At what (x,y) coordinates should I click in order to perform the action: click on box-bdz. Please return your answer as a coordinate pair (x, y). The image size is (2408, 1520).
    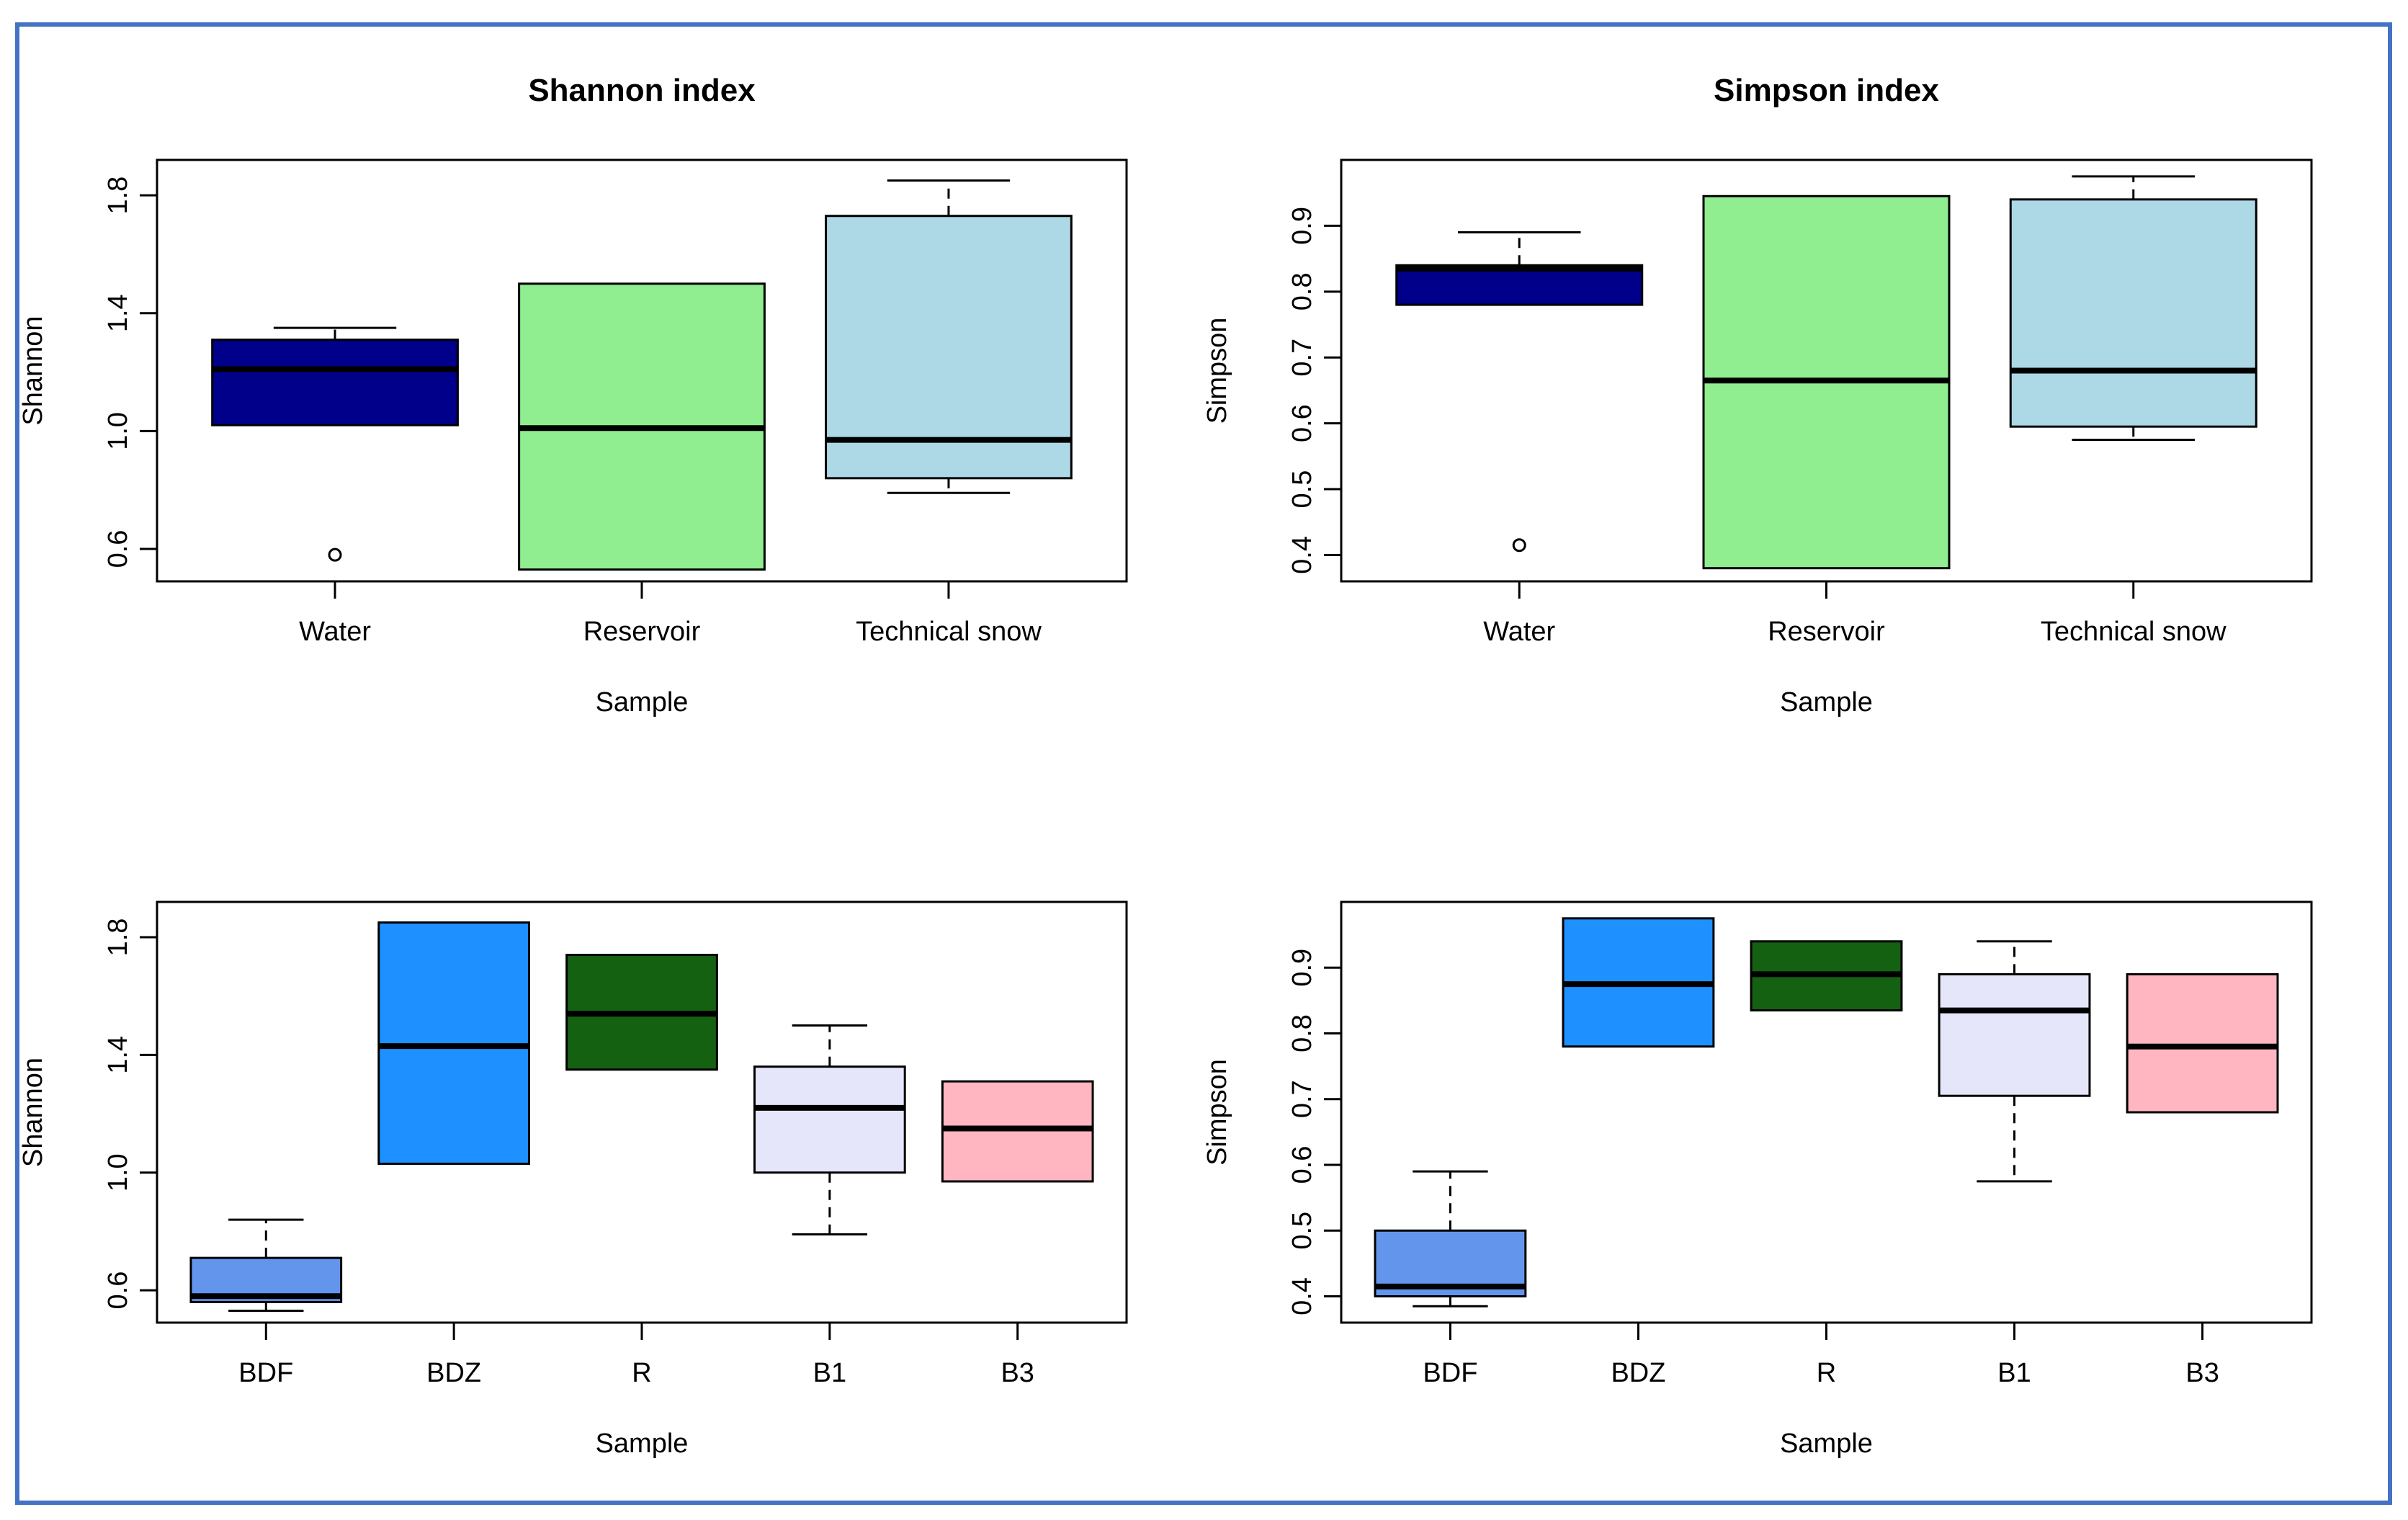
    Looking at the image, I should click on (453, 1043).